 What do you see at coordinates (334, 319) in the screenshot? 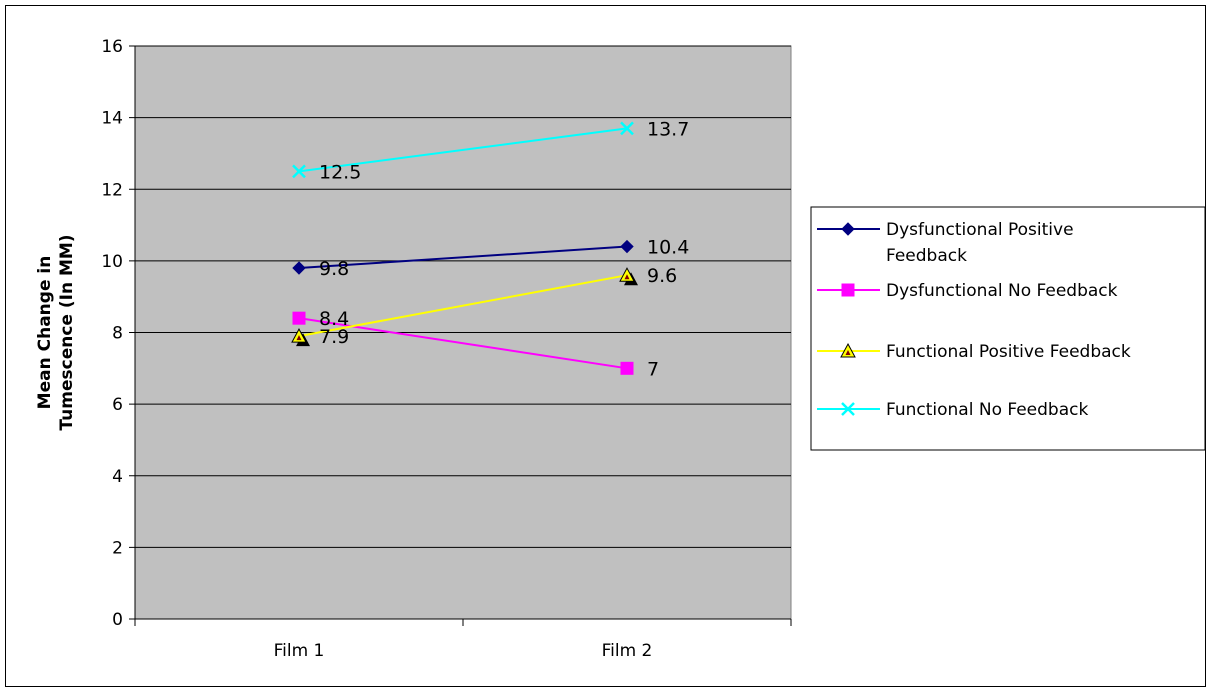
I see `data-label: 8.4` at bounding box center [334, 319].